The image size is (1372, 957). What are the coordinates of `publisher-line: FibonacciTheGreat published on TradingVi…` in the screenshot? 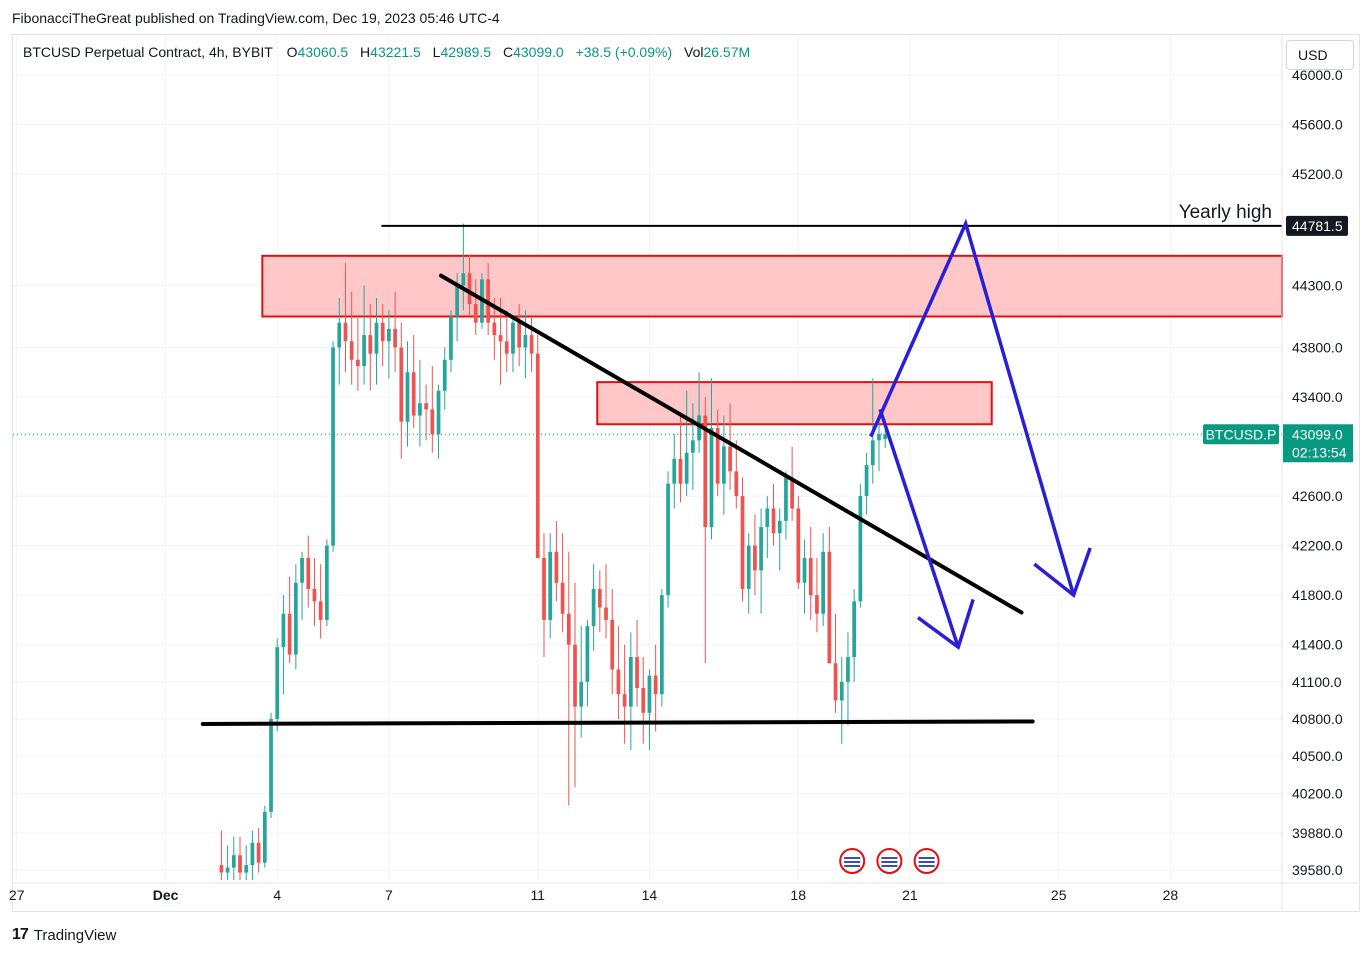 It's located at (256, 18).